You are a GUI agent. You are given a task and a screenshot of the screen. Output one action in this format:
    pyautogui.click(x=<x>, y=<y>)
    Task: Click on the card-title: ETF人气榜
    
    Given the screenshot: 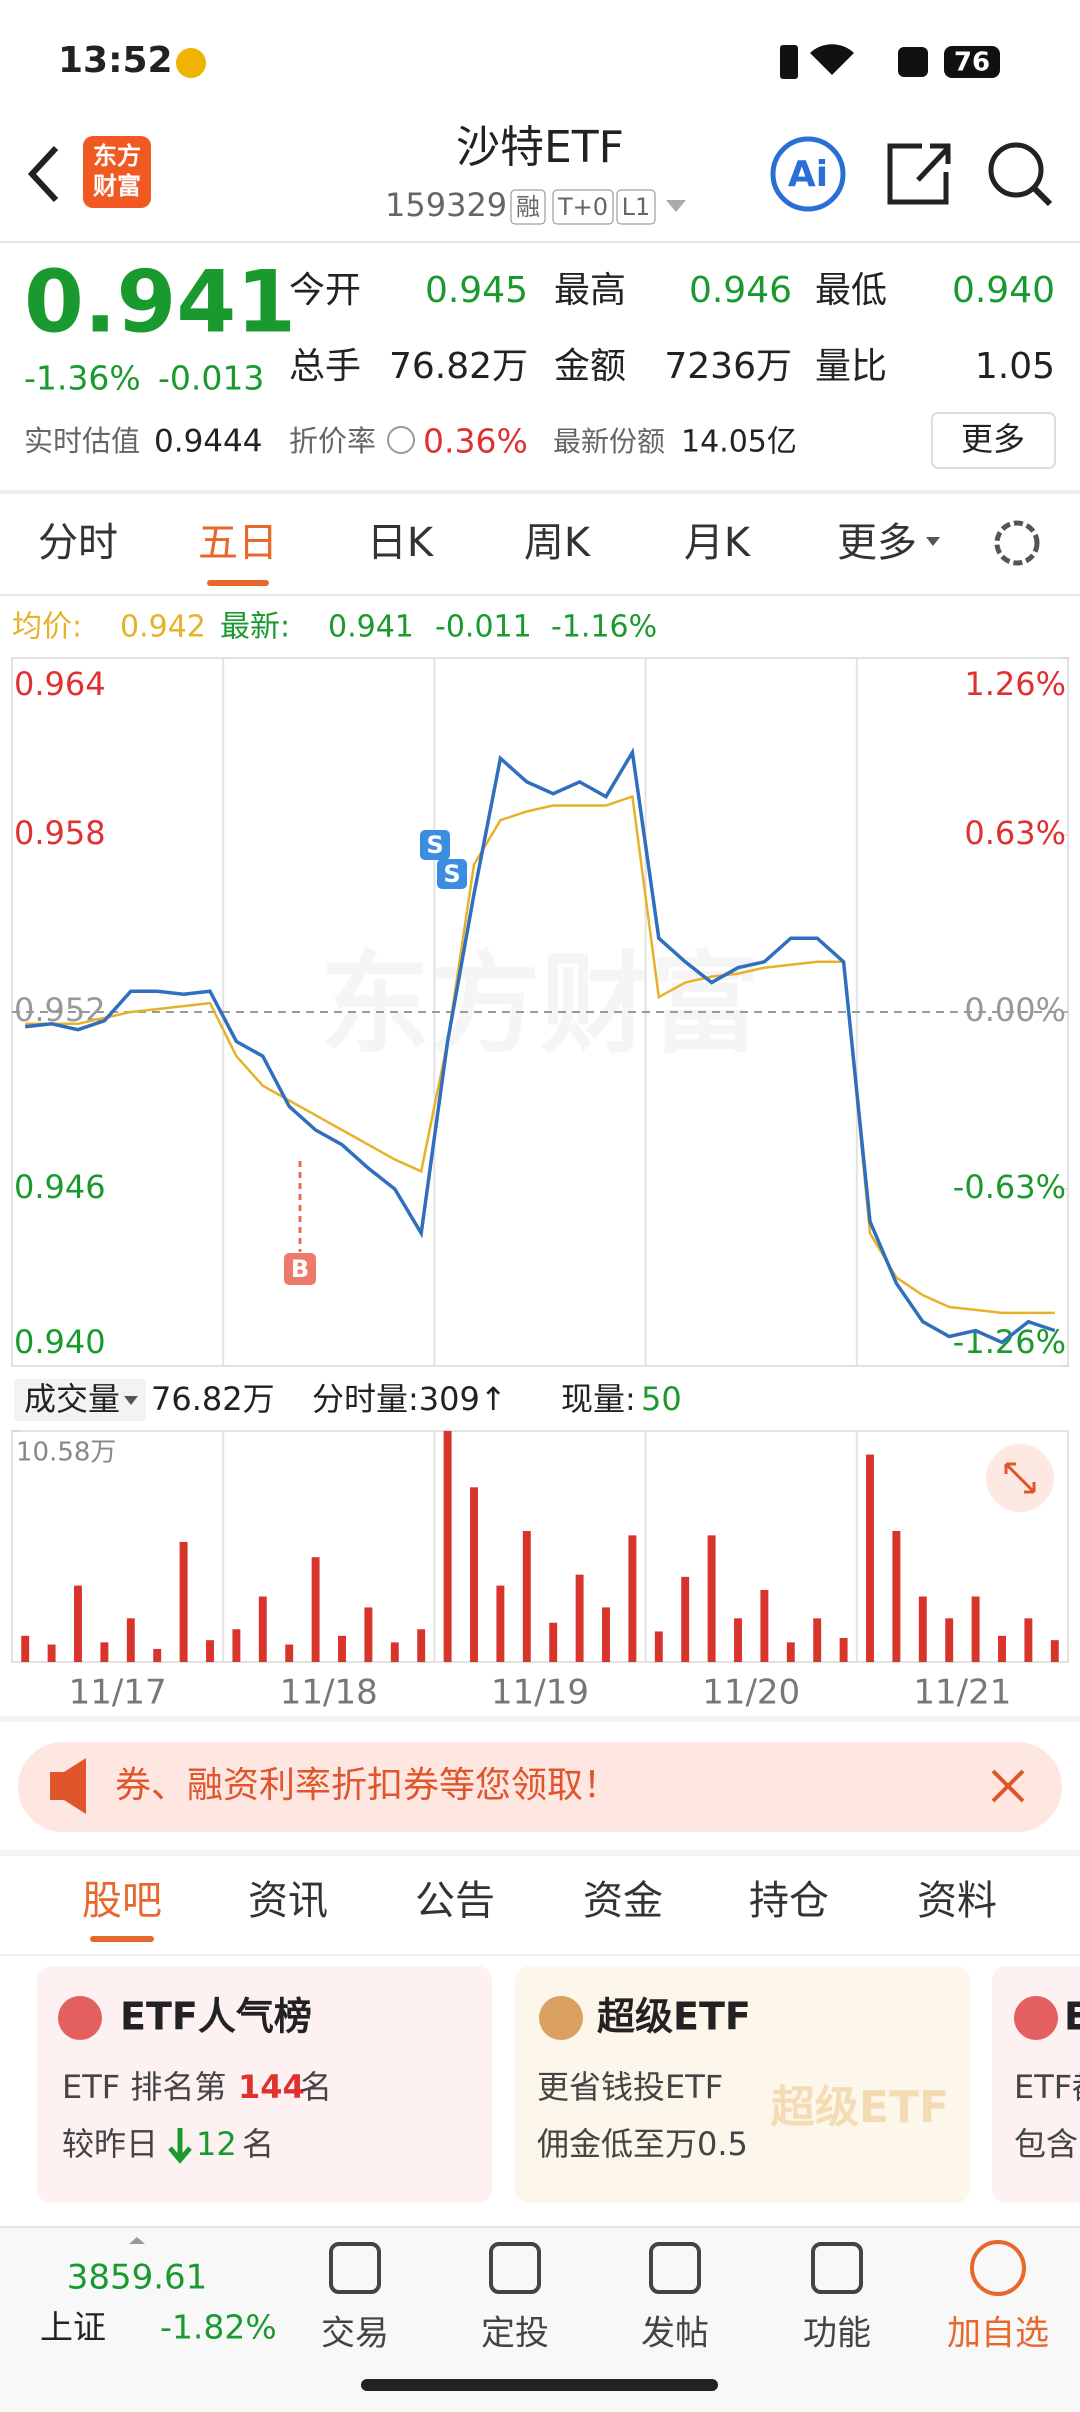 What is the action you would take?
    pyautogui.click(x=216, y=2017)
    